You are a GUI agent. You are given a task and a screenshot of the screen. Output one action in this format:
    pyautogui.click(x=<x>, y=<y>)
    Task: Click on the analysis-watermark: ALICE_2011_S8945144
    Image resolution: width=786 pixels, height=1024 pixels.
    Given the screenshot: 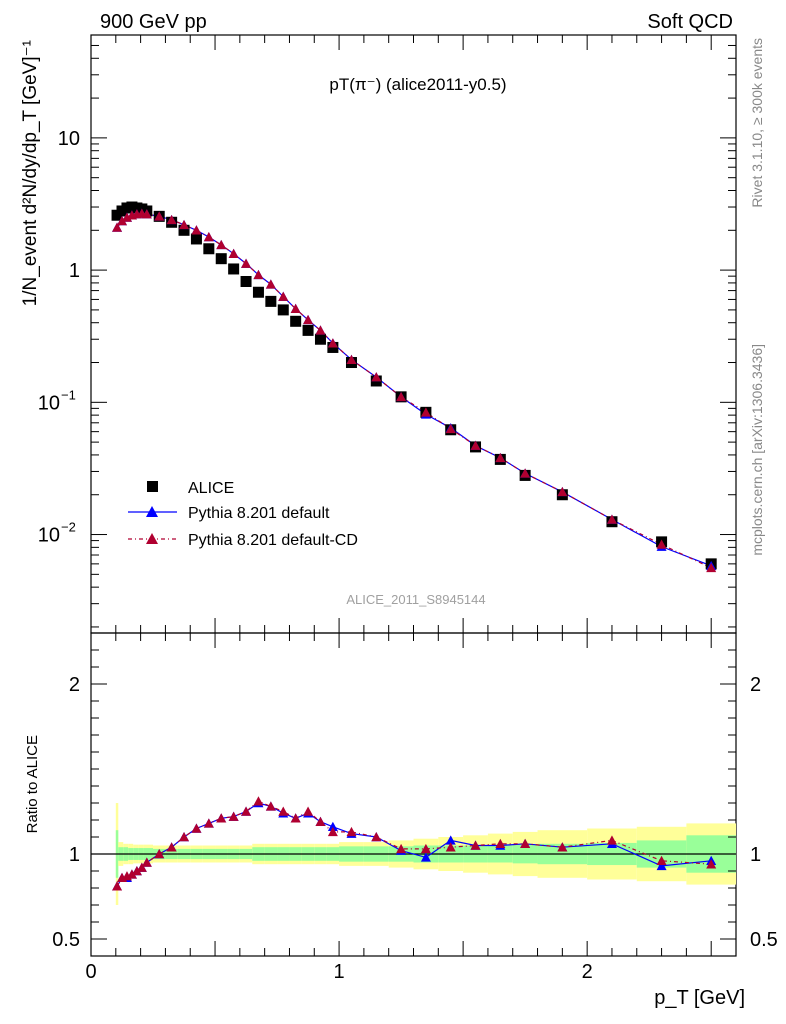 What is the action you would take?
    pyautogui.click(x=415, y=599)
    